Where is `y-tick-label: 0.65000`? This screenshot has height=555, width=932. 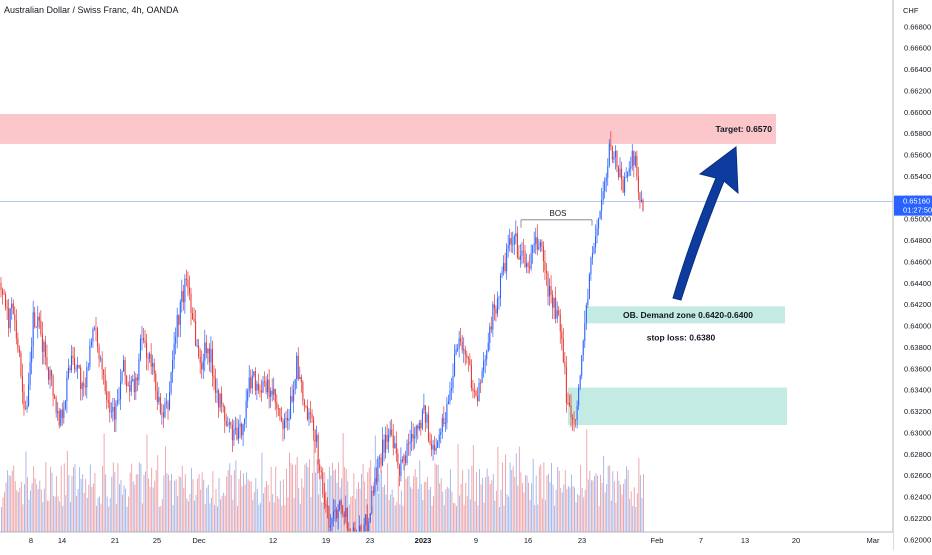
y-tick-label: 0.65000 is located at coordinates (917, 219).